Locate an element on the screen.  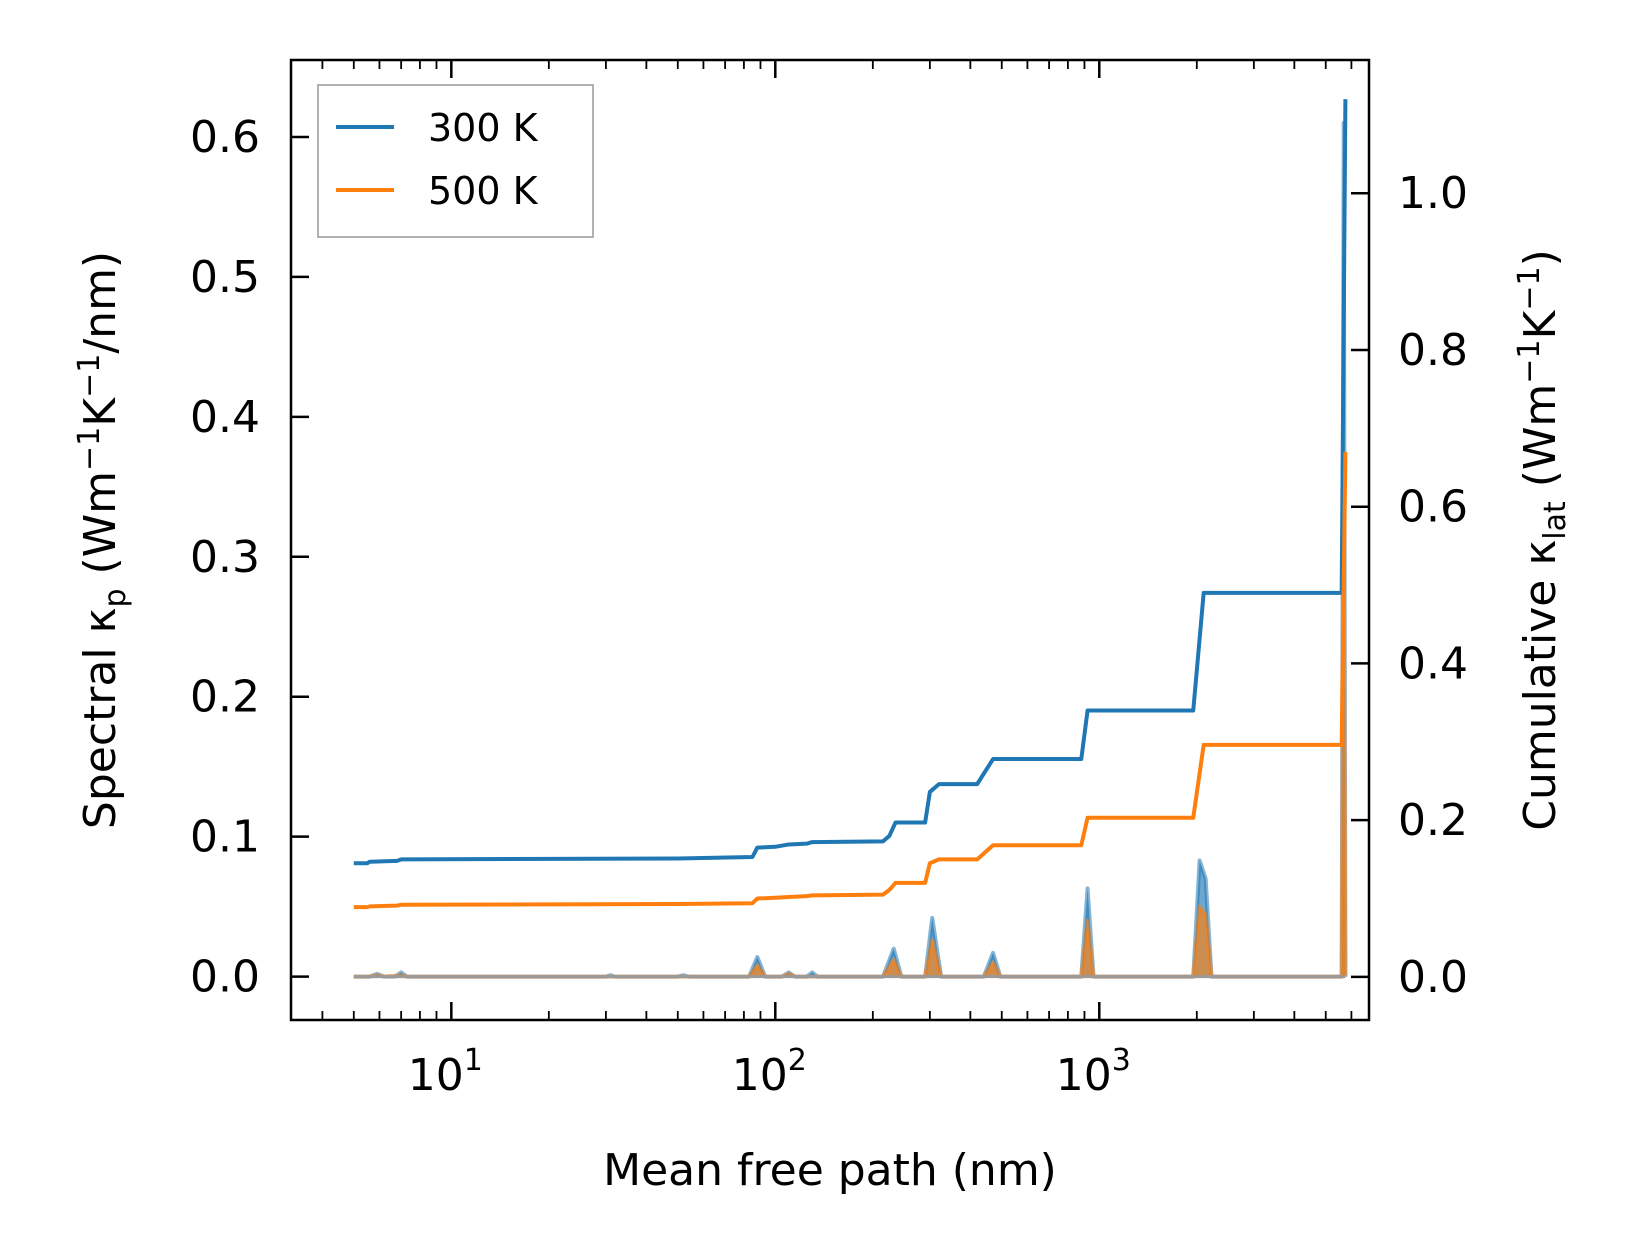
y-left-tick-label: 0.2 is located at coordinates (225, 697).